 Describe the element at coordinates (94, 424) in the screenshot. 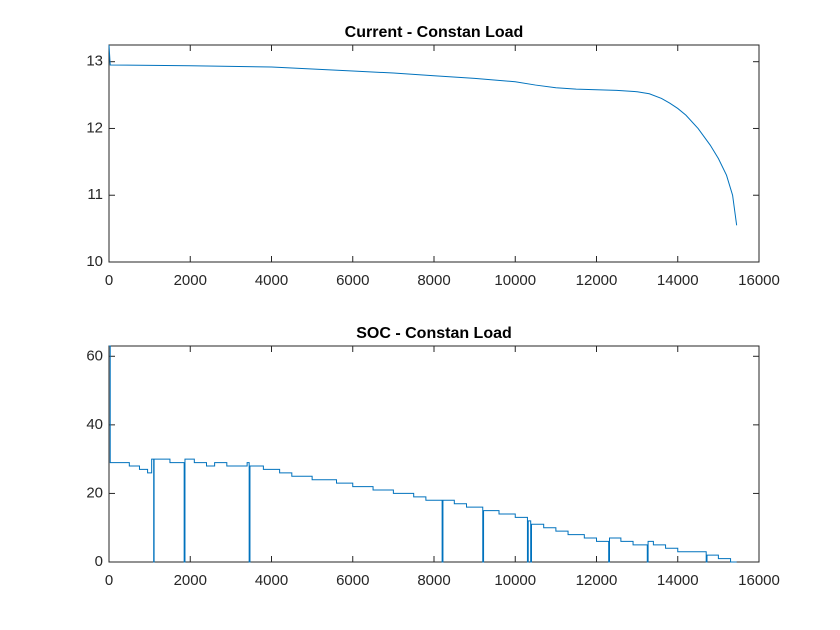

I see `y-tick-label: 40` at that location.